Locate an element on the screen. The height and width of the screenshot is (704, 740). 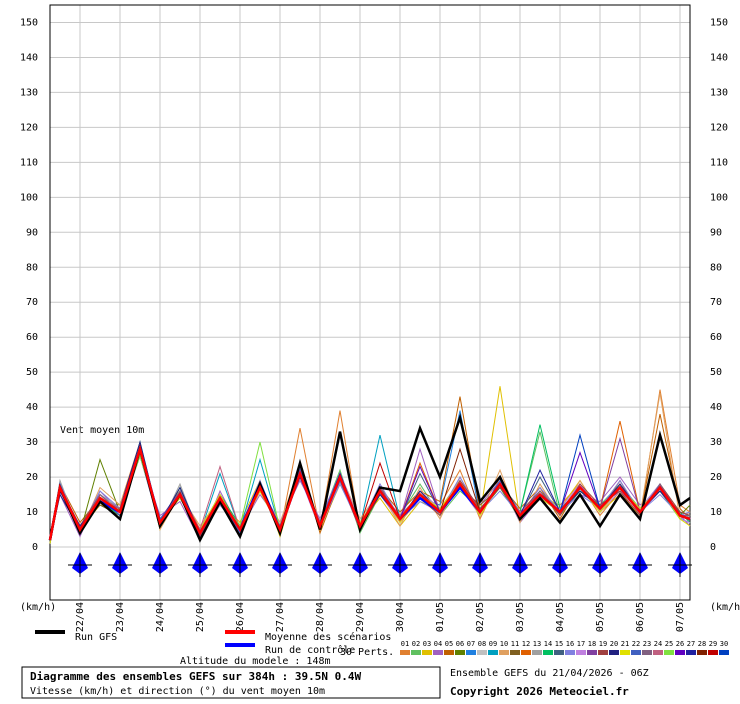
legend-label: 29 is located at coordinates (713, 644).